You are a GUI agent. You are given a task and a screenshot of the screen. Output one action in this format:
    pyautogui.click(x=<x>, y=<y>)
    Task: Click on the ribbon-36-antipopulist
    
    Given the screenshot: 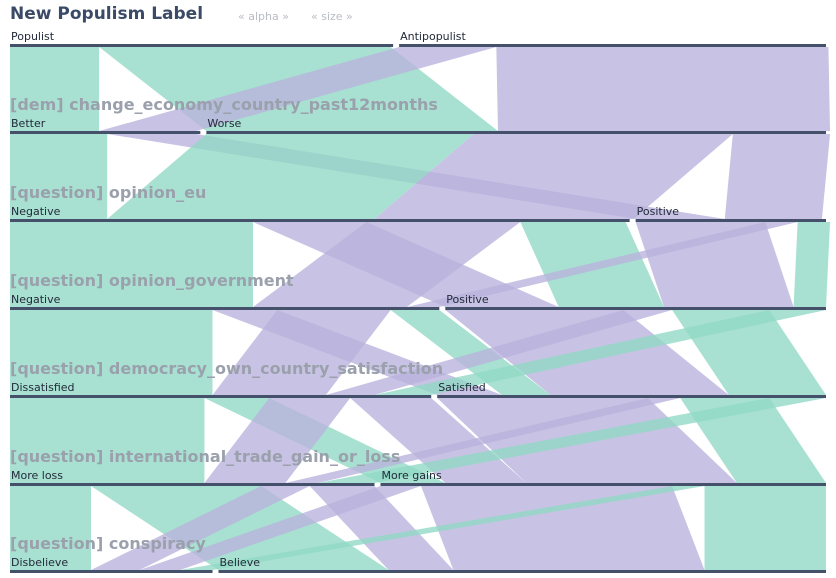 What is the action you would take?
    pyautogui.click(x=280, y=528)
    